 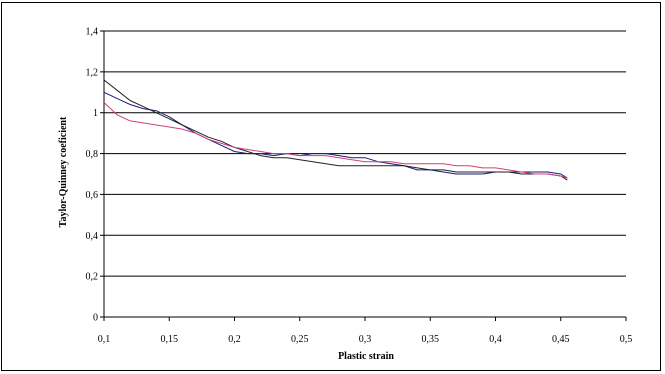 I want to click on x-tick-label: 0,25, so click(x=300, y=339).